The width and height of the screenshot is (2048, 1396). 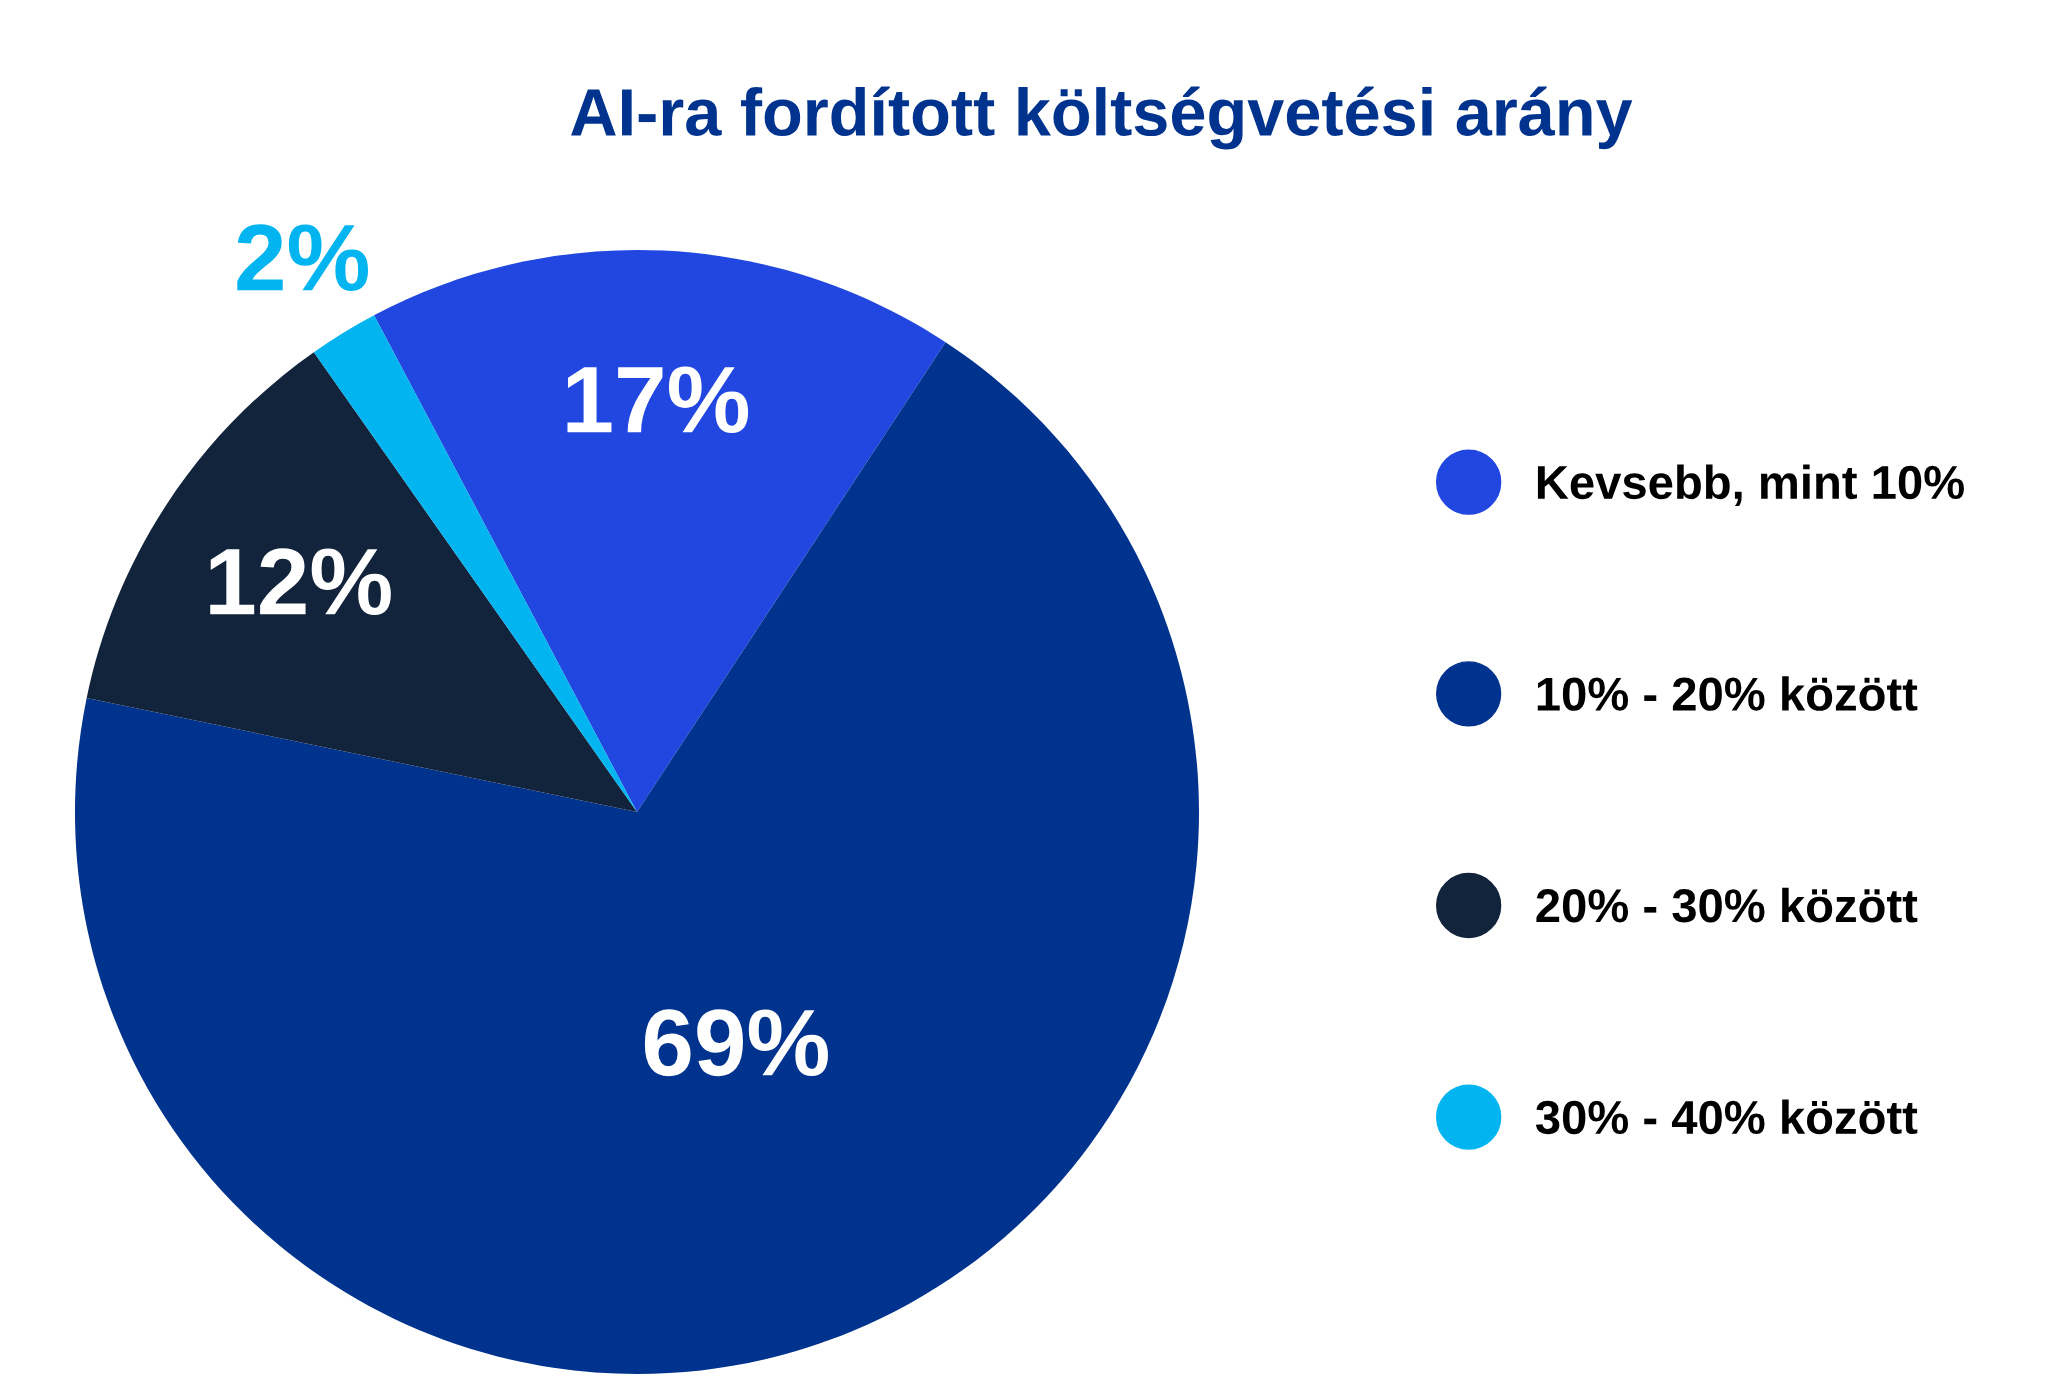 I want to click on legend-label: 10% - 20% között, so click(x=1727, y=693).